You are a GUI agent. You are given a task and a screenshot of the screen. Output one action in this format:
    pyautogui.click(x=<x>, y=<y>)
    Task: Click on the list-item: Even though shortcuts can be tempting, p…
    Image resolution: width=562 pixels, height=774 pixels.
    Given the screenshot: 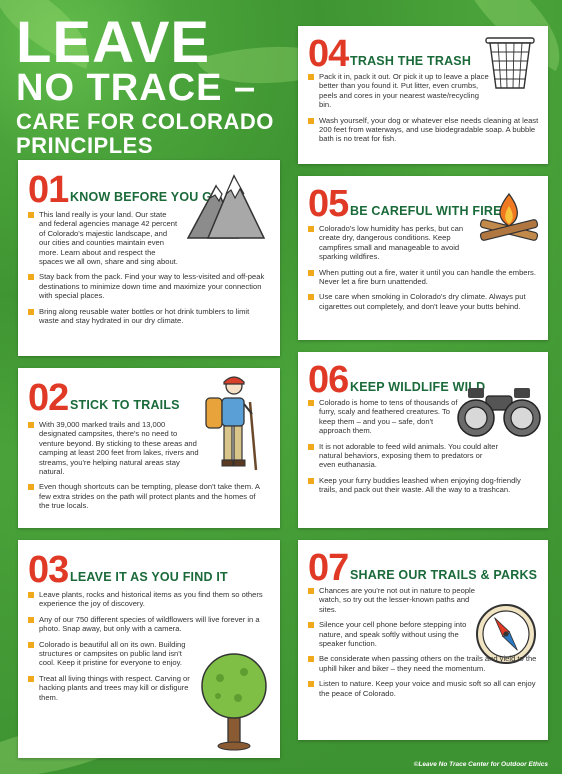 What is the action you would take?
    pyautogui.click(x=148, y=496)
    